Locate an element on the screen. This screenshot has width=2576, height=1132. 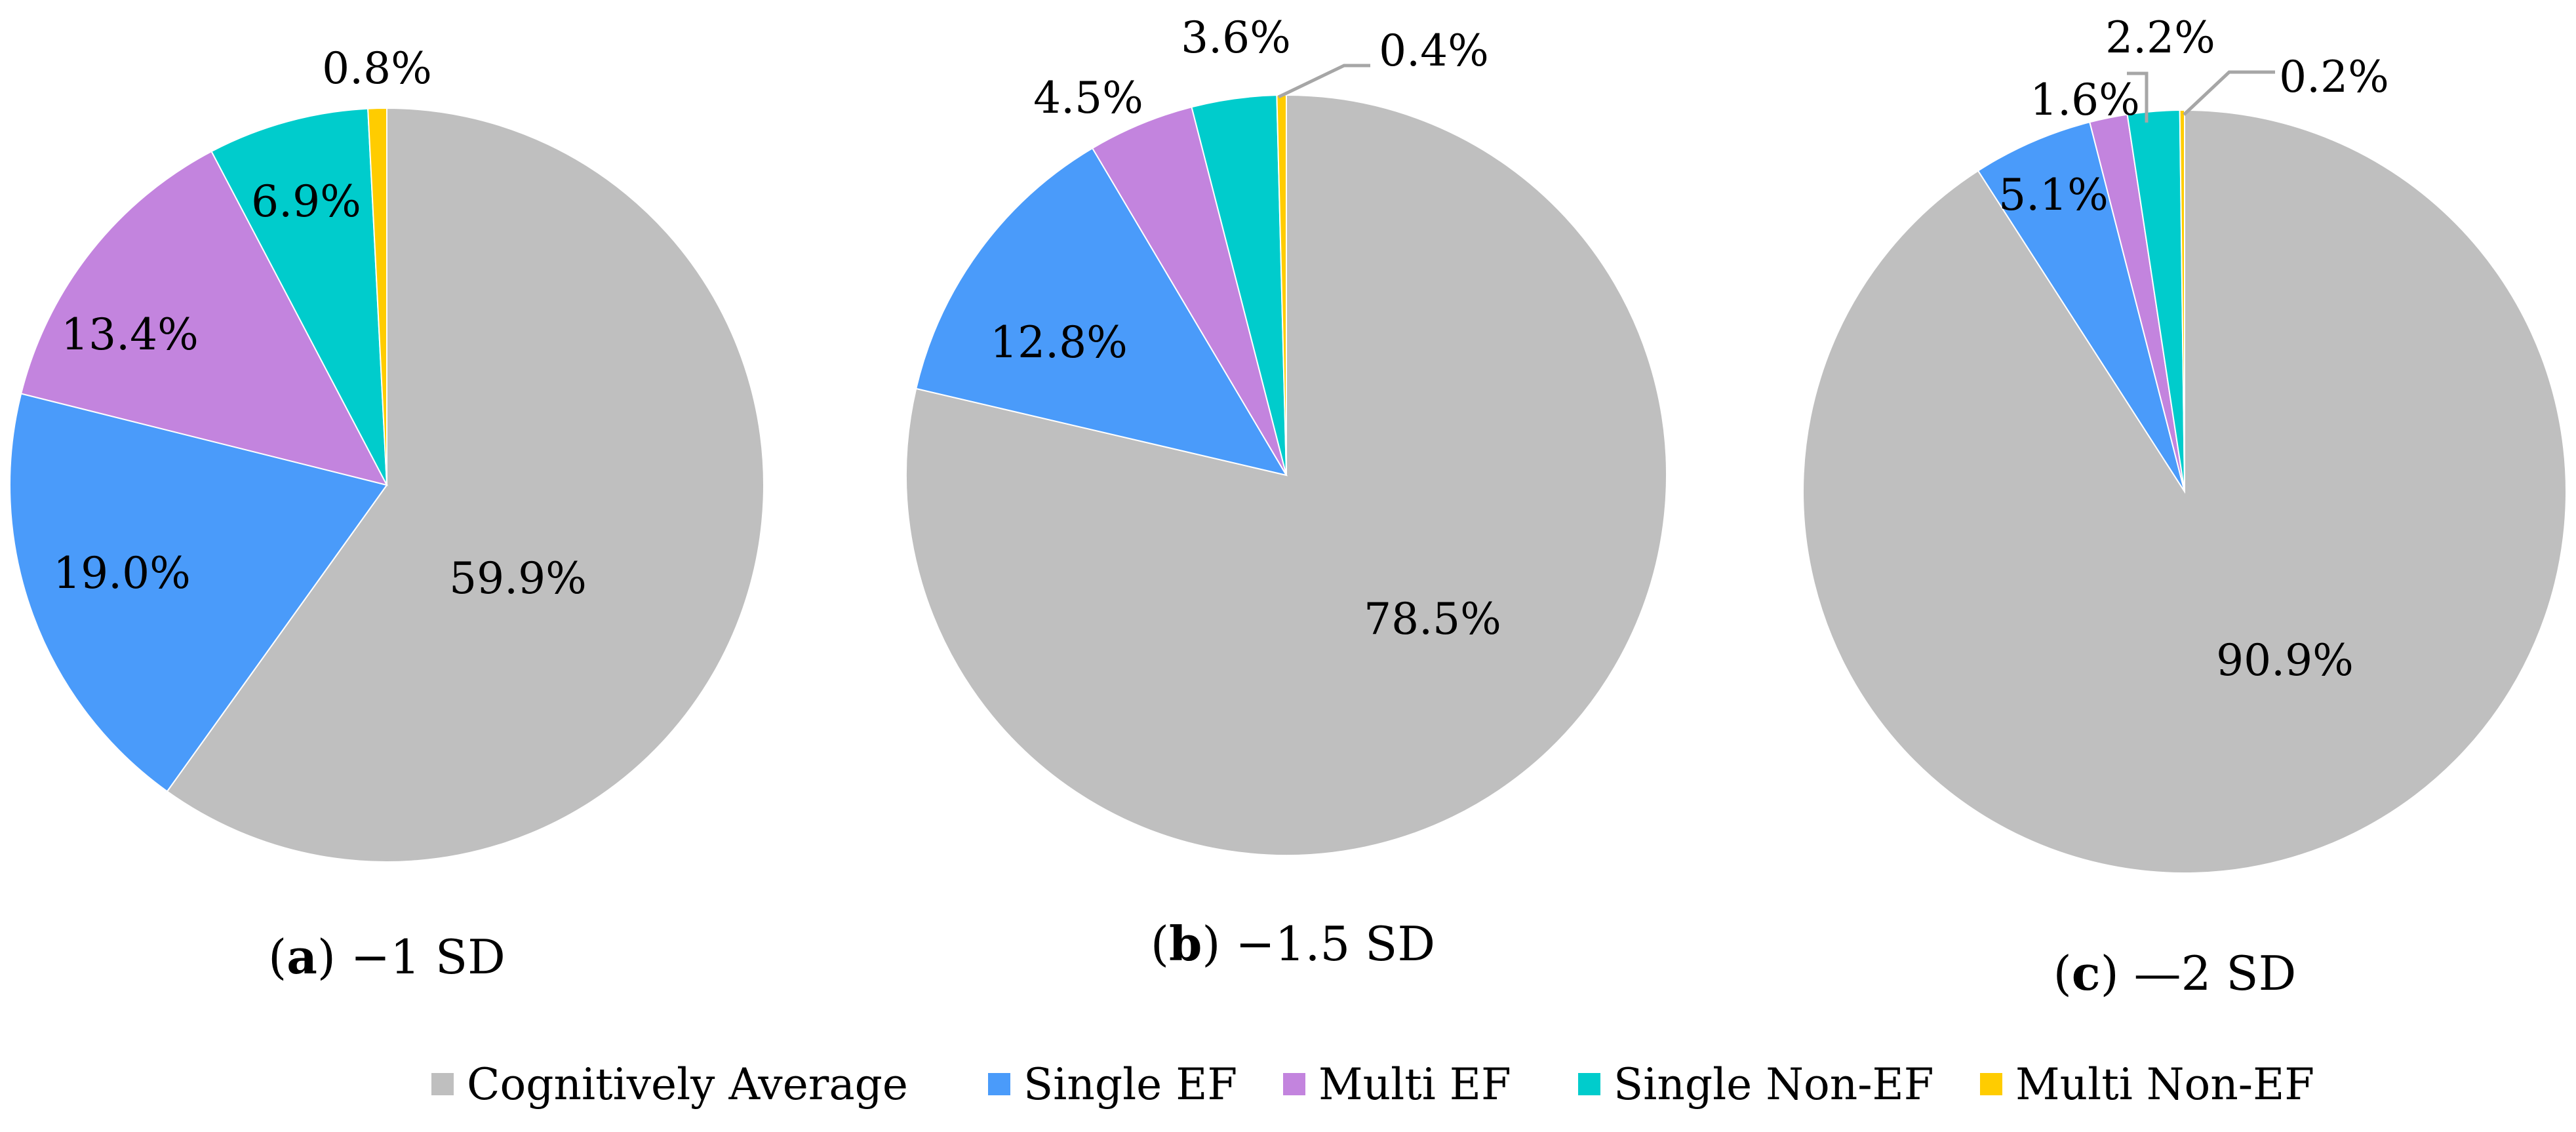
legend-swatch-single-ef is located at coordinates (999, 1084).